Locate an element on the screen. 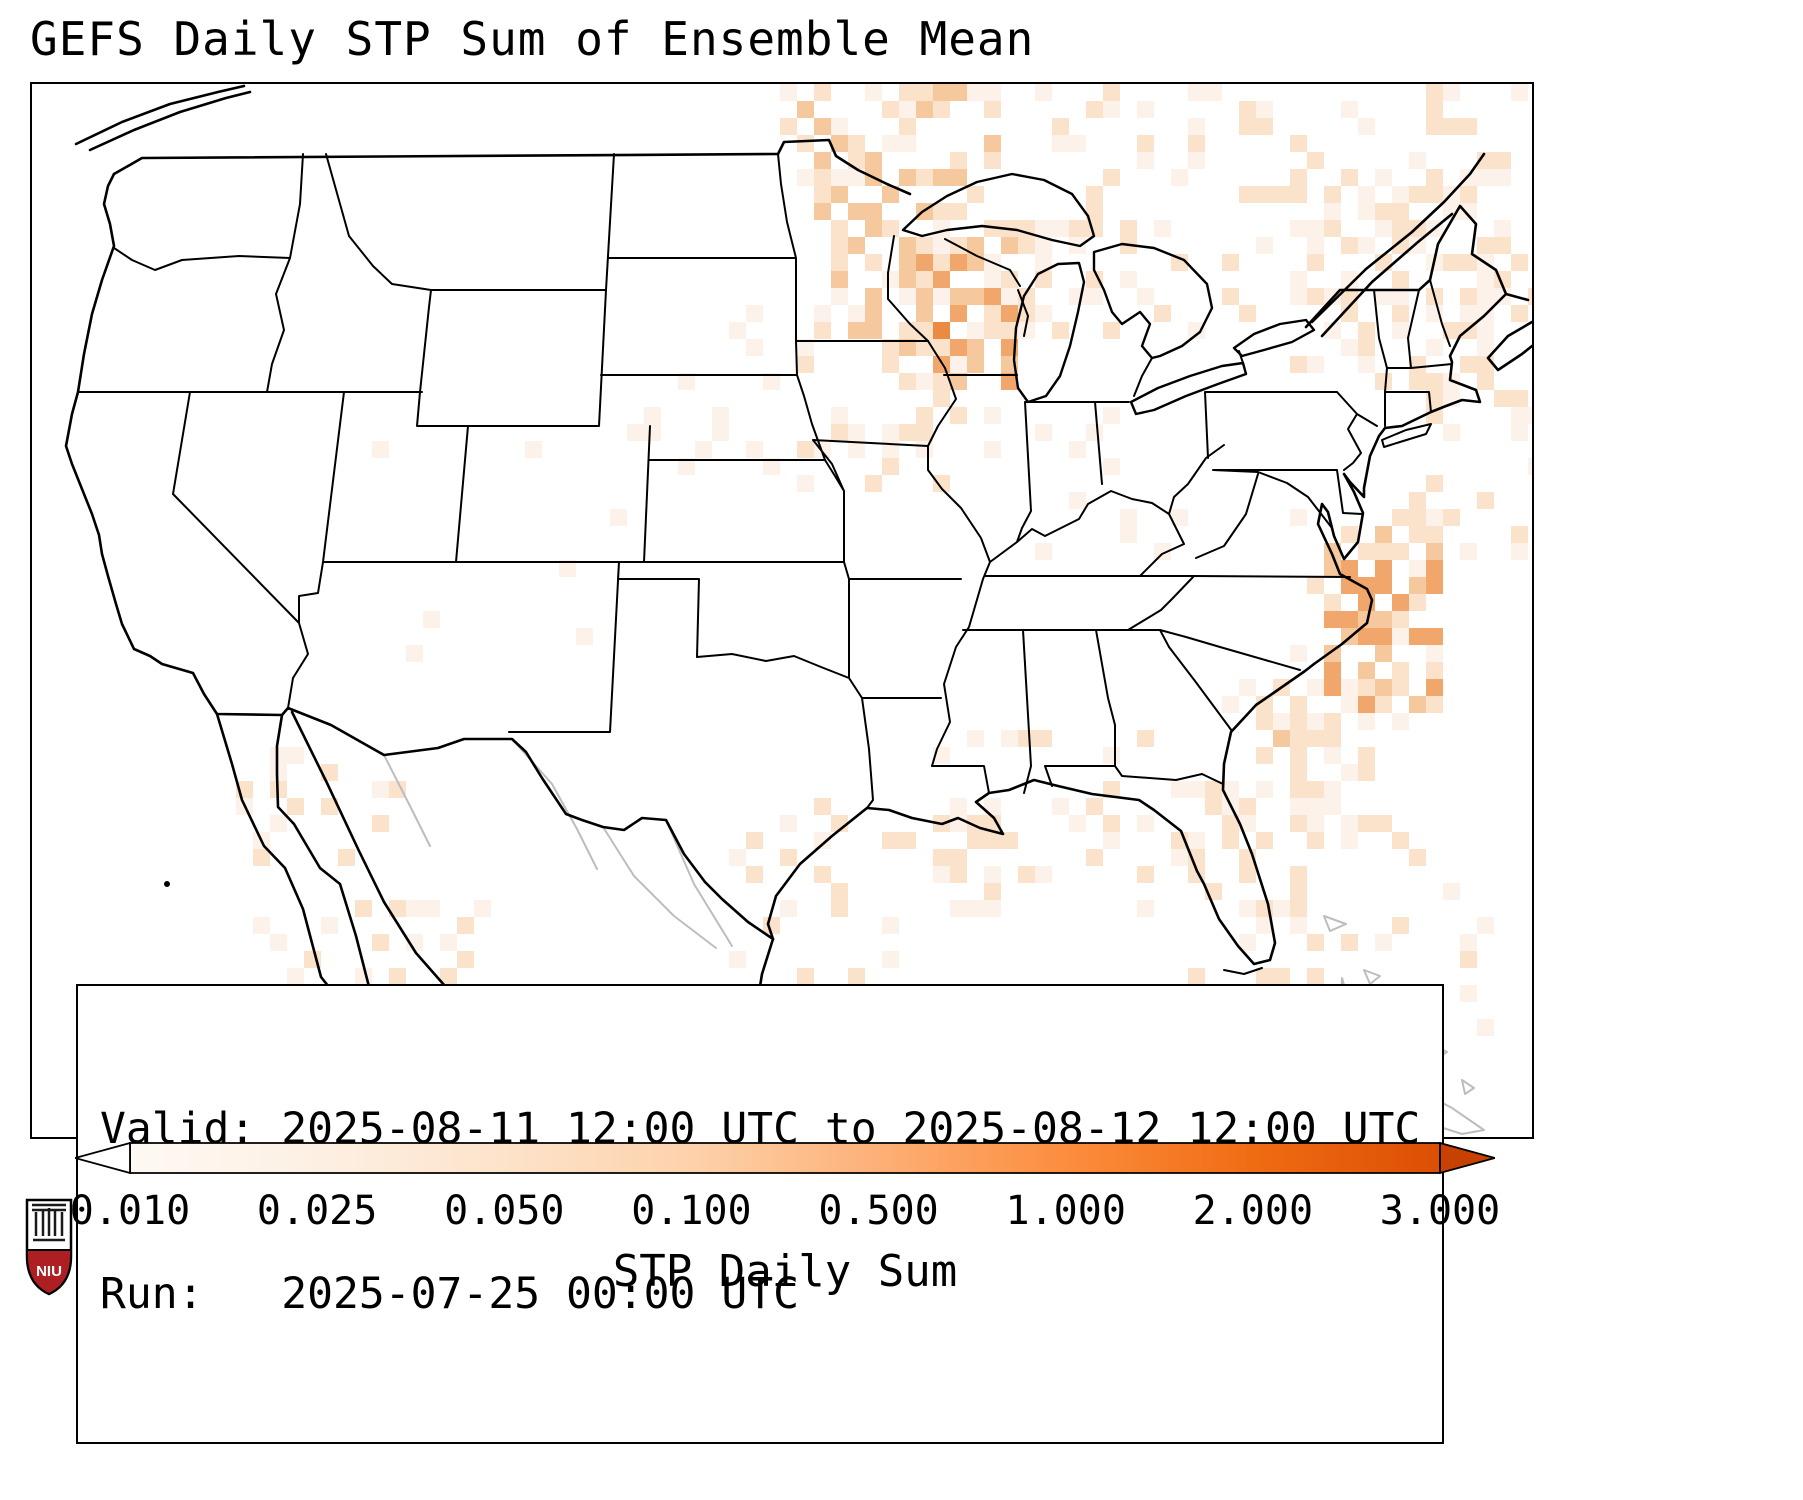  run-time-line: Run: 2025-07-25 00:00 UTC is located at coordinates (449, 1294).